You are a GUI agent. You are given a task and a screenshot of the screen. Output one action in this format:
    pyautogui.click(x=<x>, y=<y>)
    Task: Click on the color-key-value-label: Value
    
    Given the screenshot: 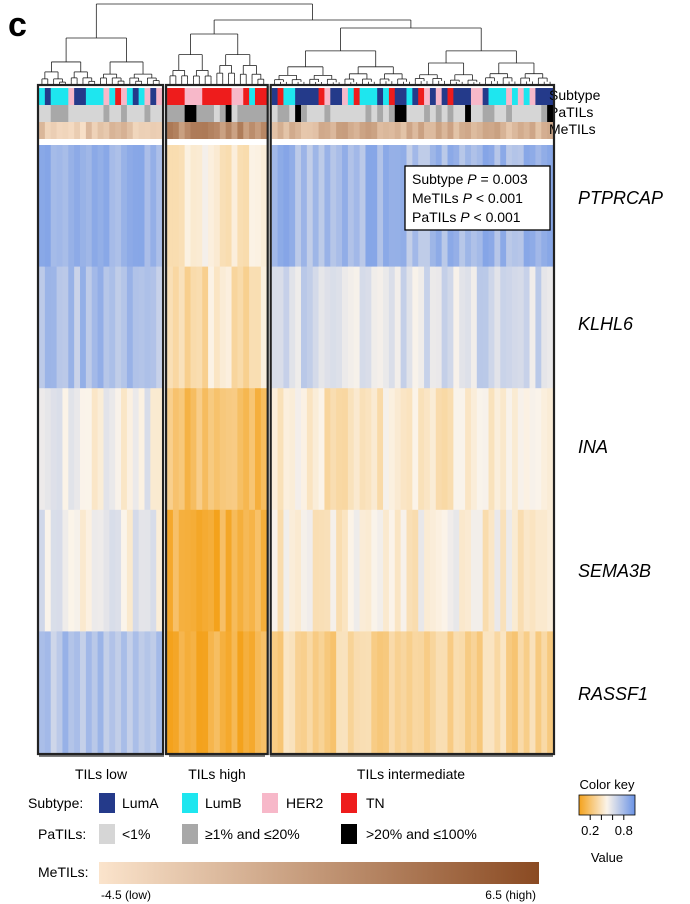 What is the action you would take?
    pyautogui.click(x=607, y=857)
    